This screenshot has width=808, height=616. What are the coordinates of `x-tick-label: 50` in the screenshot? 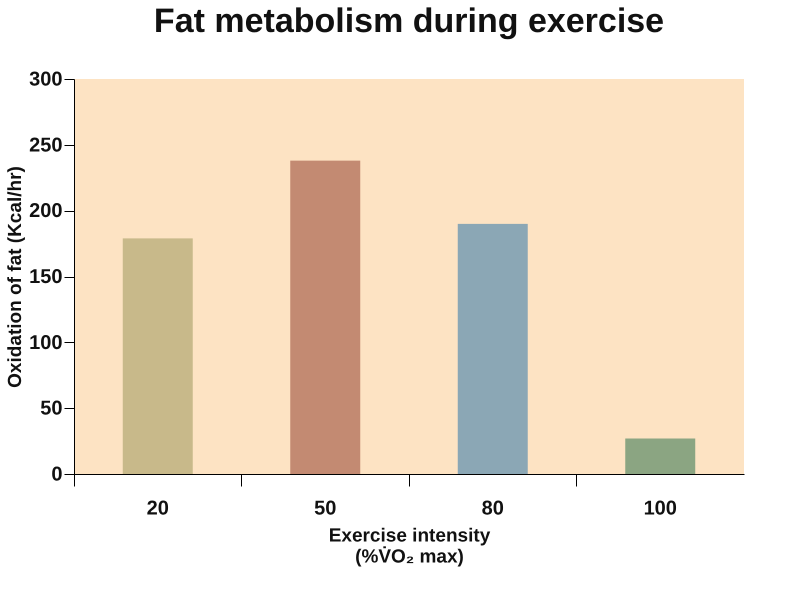 It's located at (325, 509).